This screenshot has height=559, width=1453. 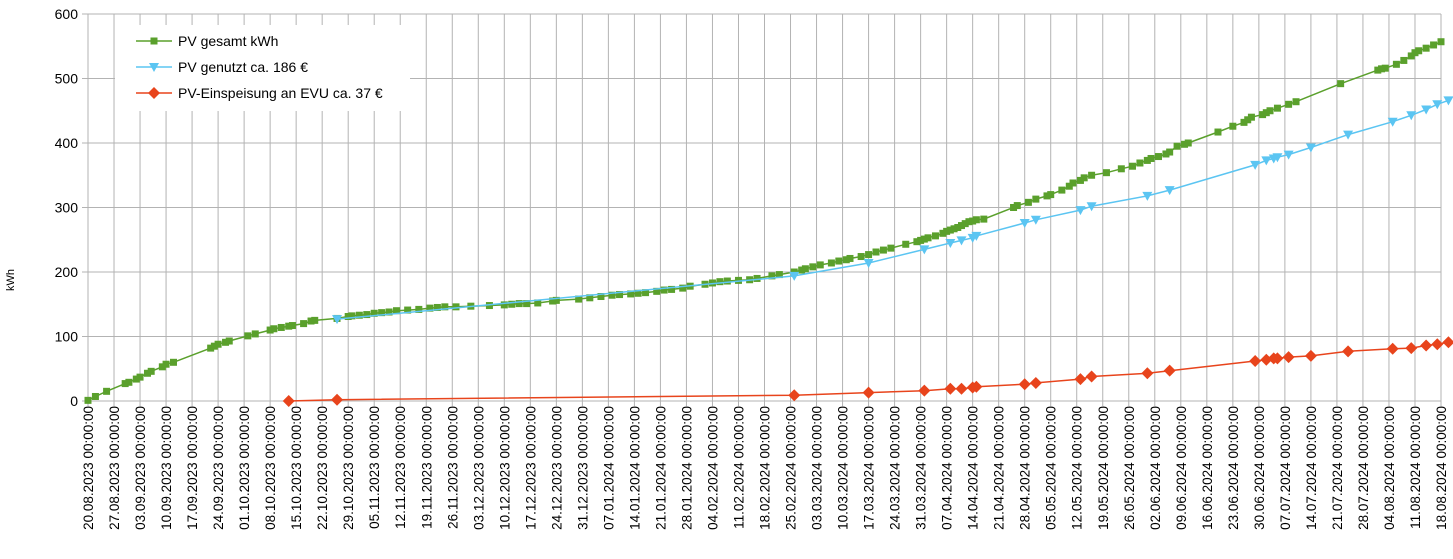 What do you see at coordinates (1311, 468) in the screenshot?
I see `x-tick-label: 14.07.2024 00:00:00` at bounding box center [1311, 468].